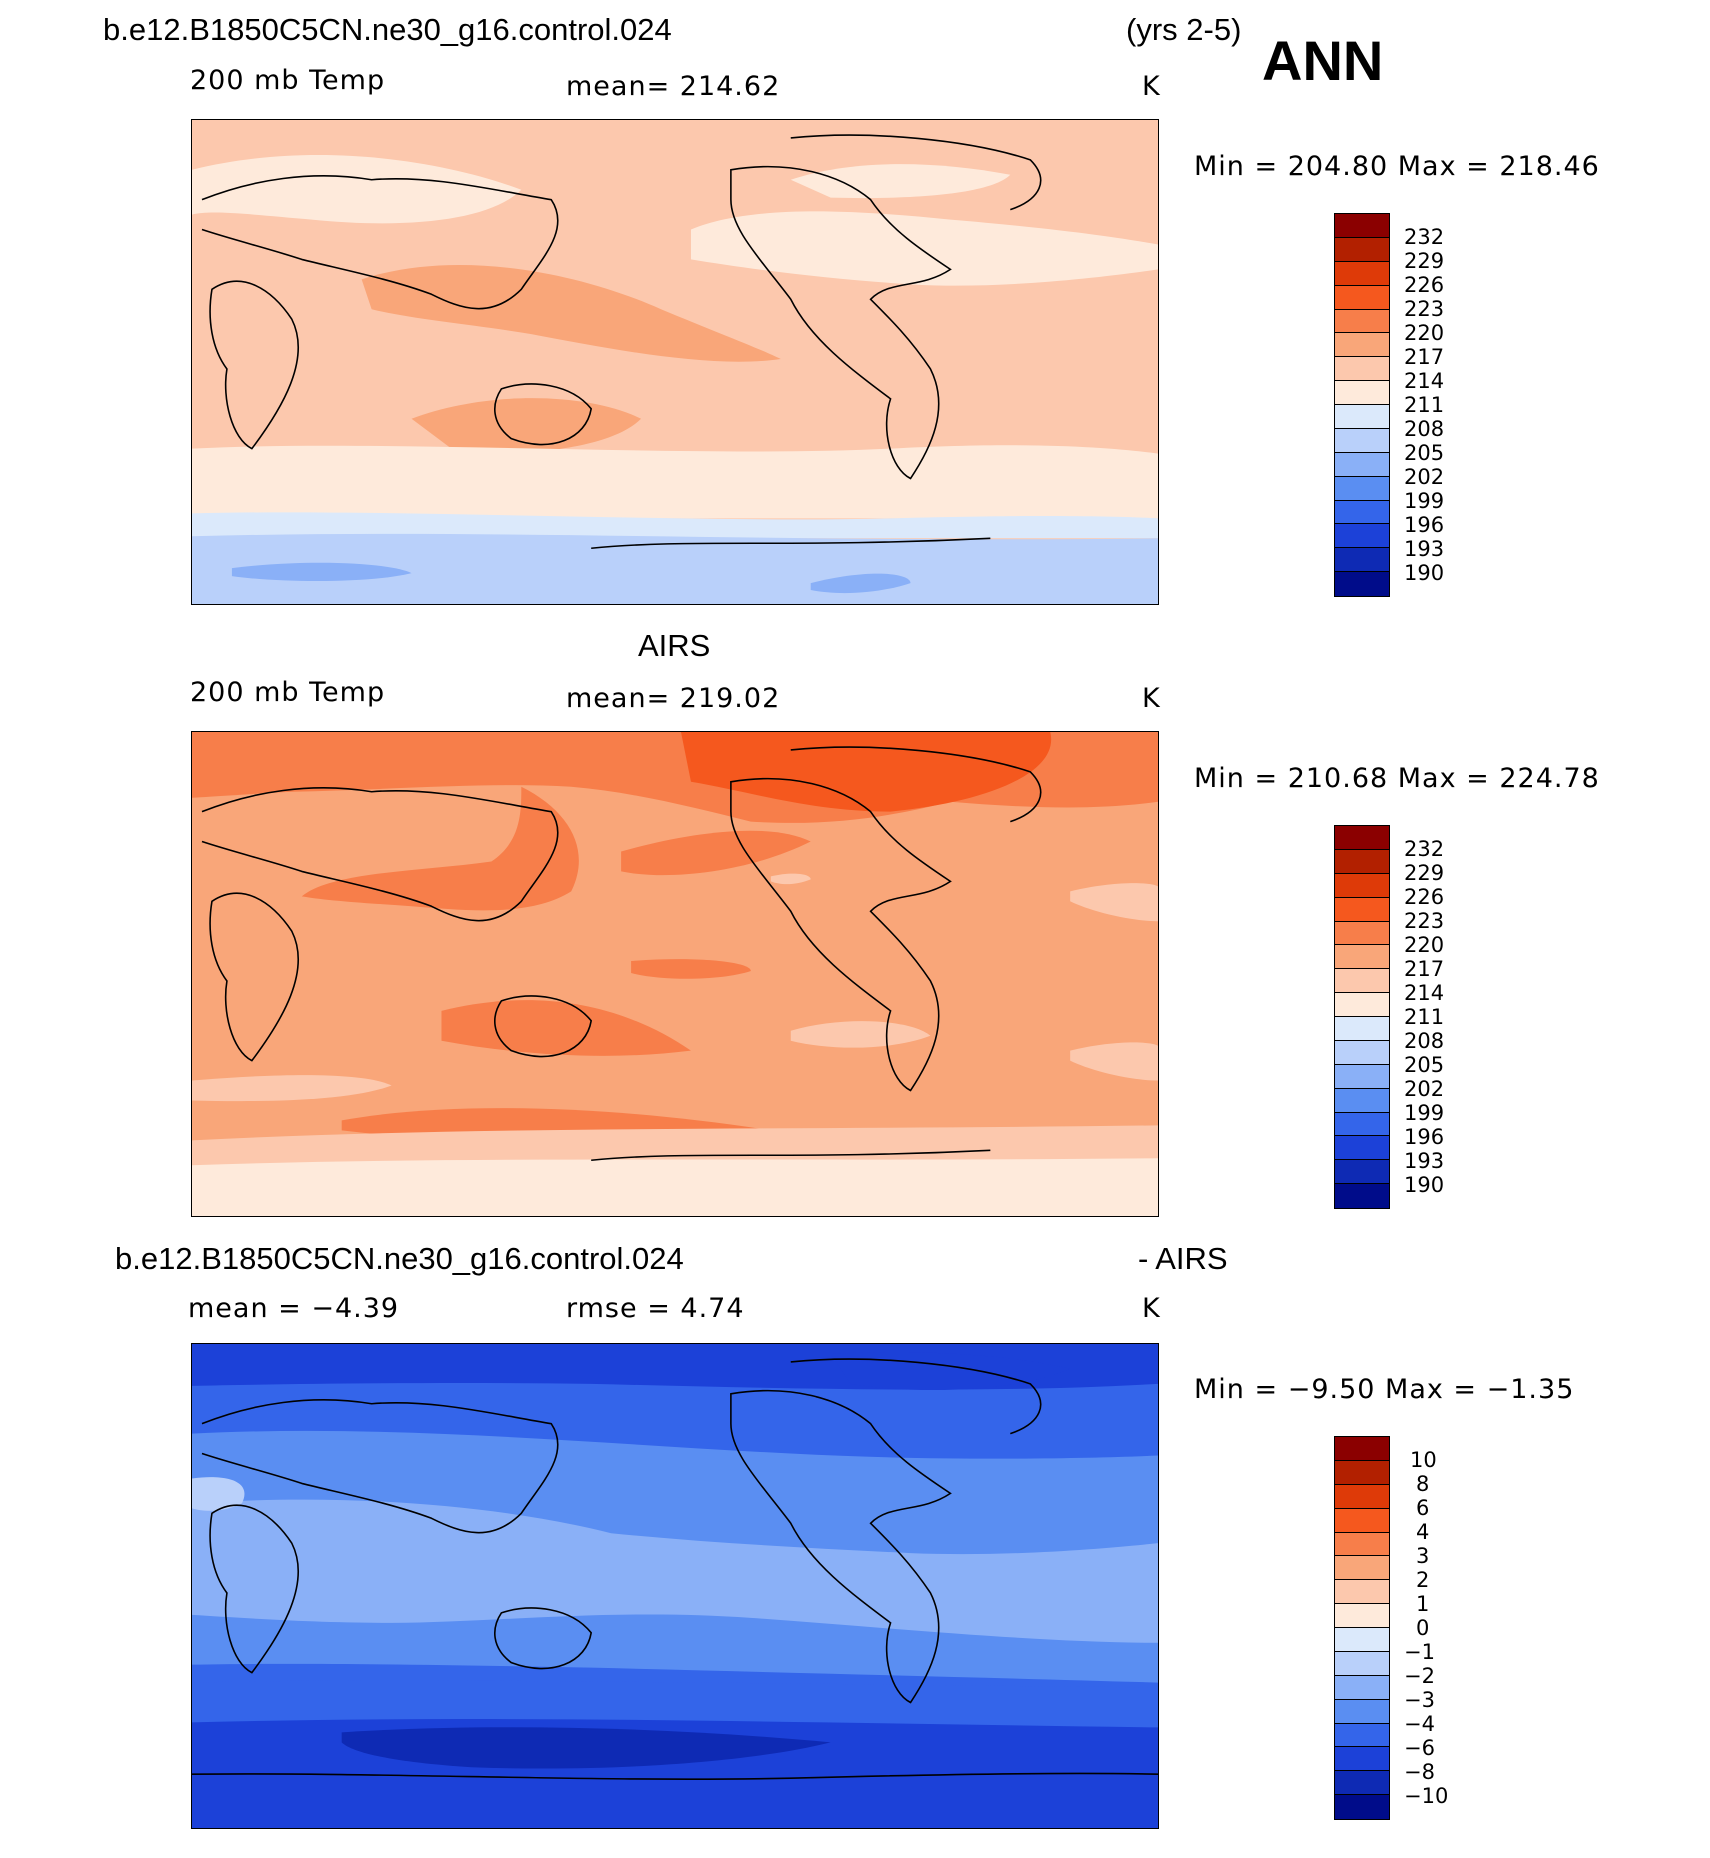 Image resolution: width=1710 pixels, height=1858 pixels. What do you see at coordinates (1323, 60) in the screenshot?
I see `season-label: ANN` at bounding box center [1323, 60].